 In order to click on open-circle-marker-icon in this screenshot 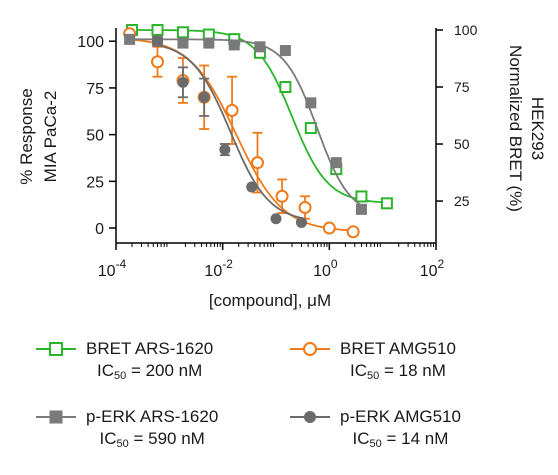, I will do `click(310, 349)`.